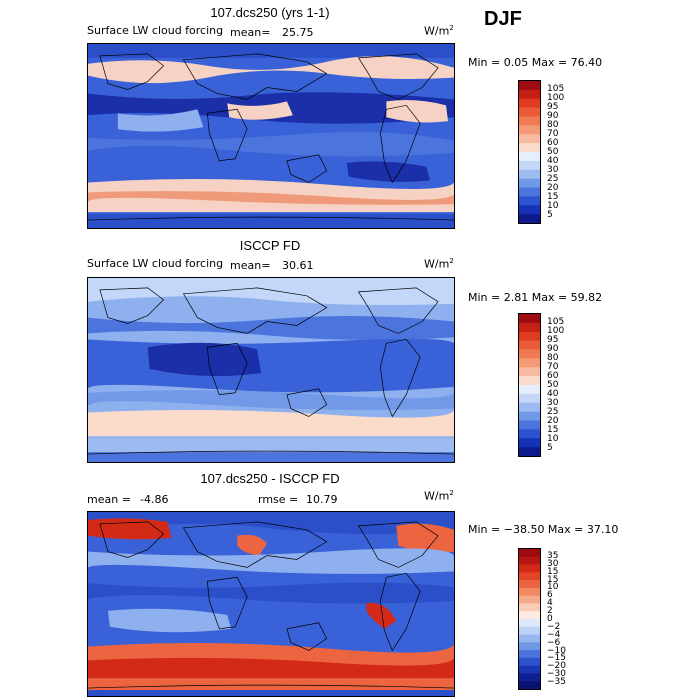 The image size is (700, 700). What do you see at coordinates (556, 666) in the screenshot?
I see `colorbar-tick-label: −20` at bounding box center [556, 666].